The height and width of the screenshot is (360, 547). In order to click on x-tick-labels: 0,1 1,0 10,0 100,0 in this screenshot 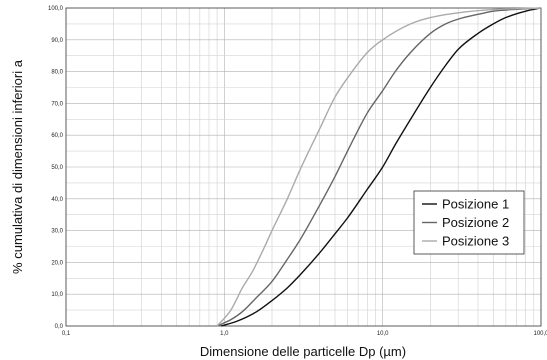, I will do `click(304, 334)`.